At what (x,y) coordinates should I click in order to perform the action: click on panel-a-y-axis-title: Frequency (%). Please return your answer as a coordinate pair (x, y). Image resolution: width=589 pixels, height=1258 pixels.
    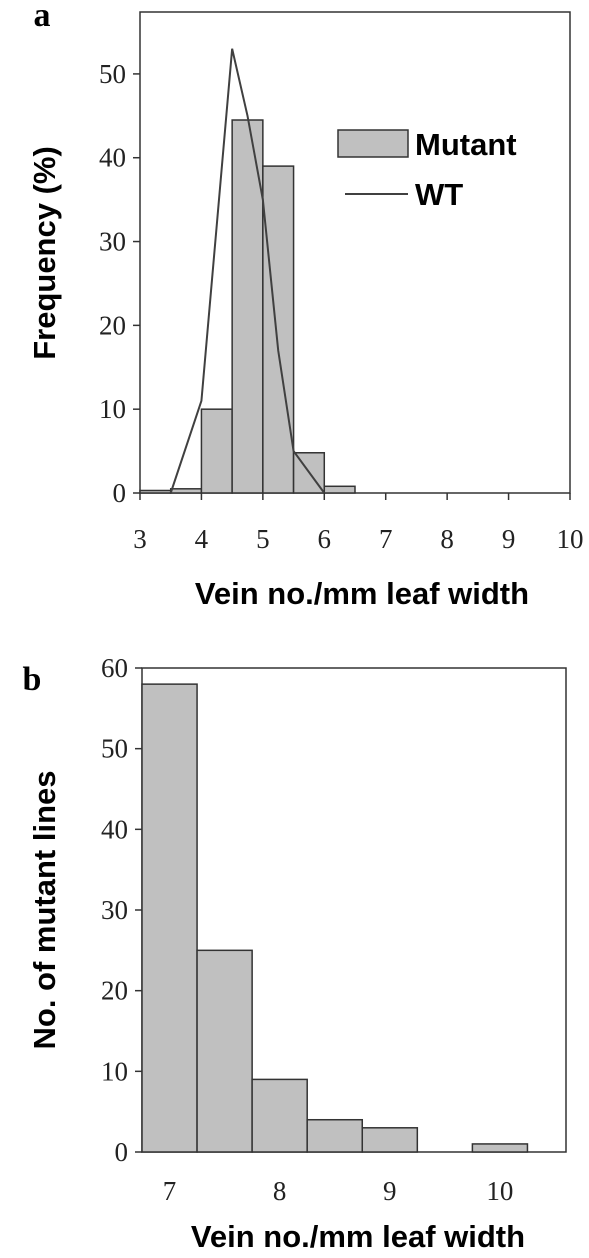
    Looking at the image, I should click on (44, 253).